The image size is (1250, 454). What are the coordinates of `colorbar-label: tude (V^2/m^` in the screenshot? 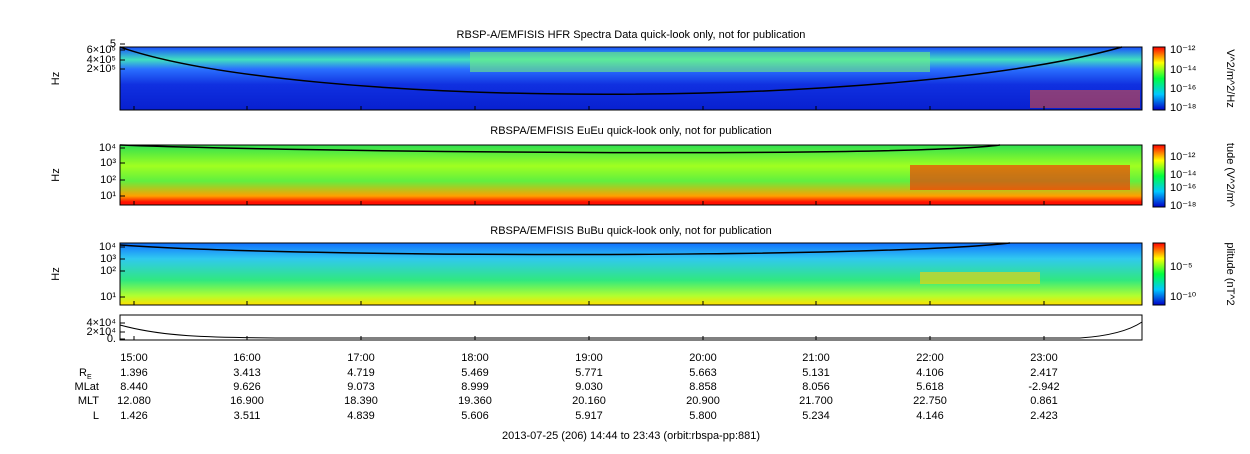 It's located at (1230, 175).